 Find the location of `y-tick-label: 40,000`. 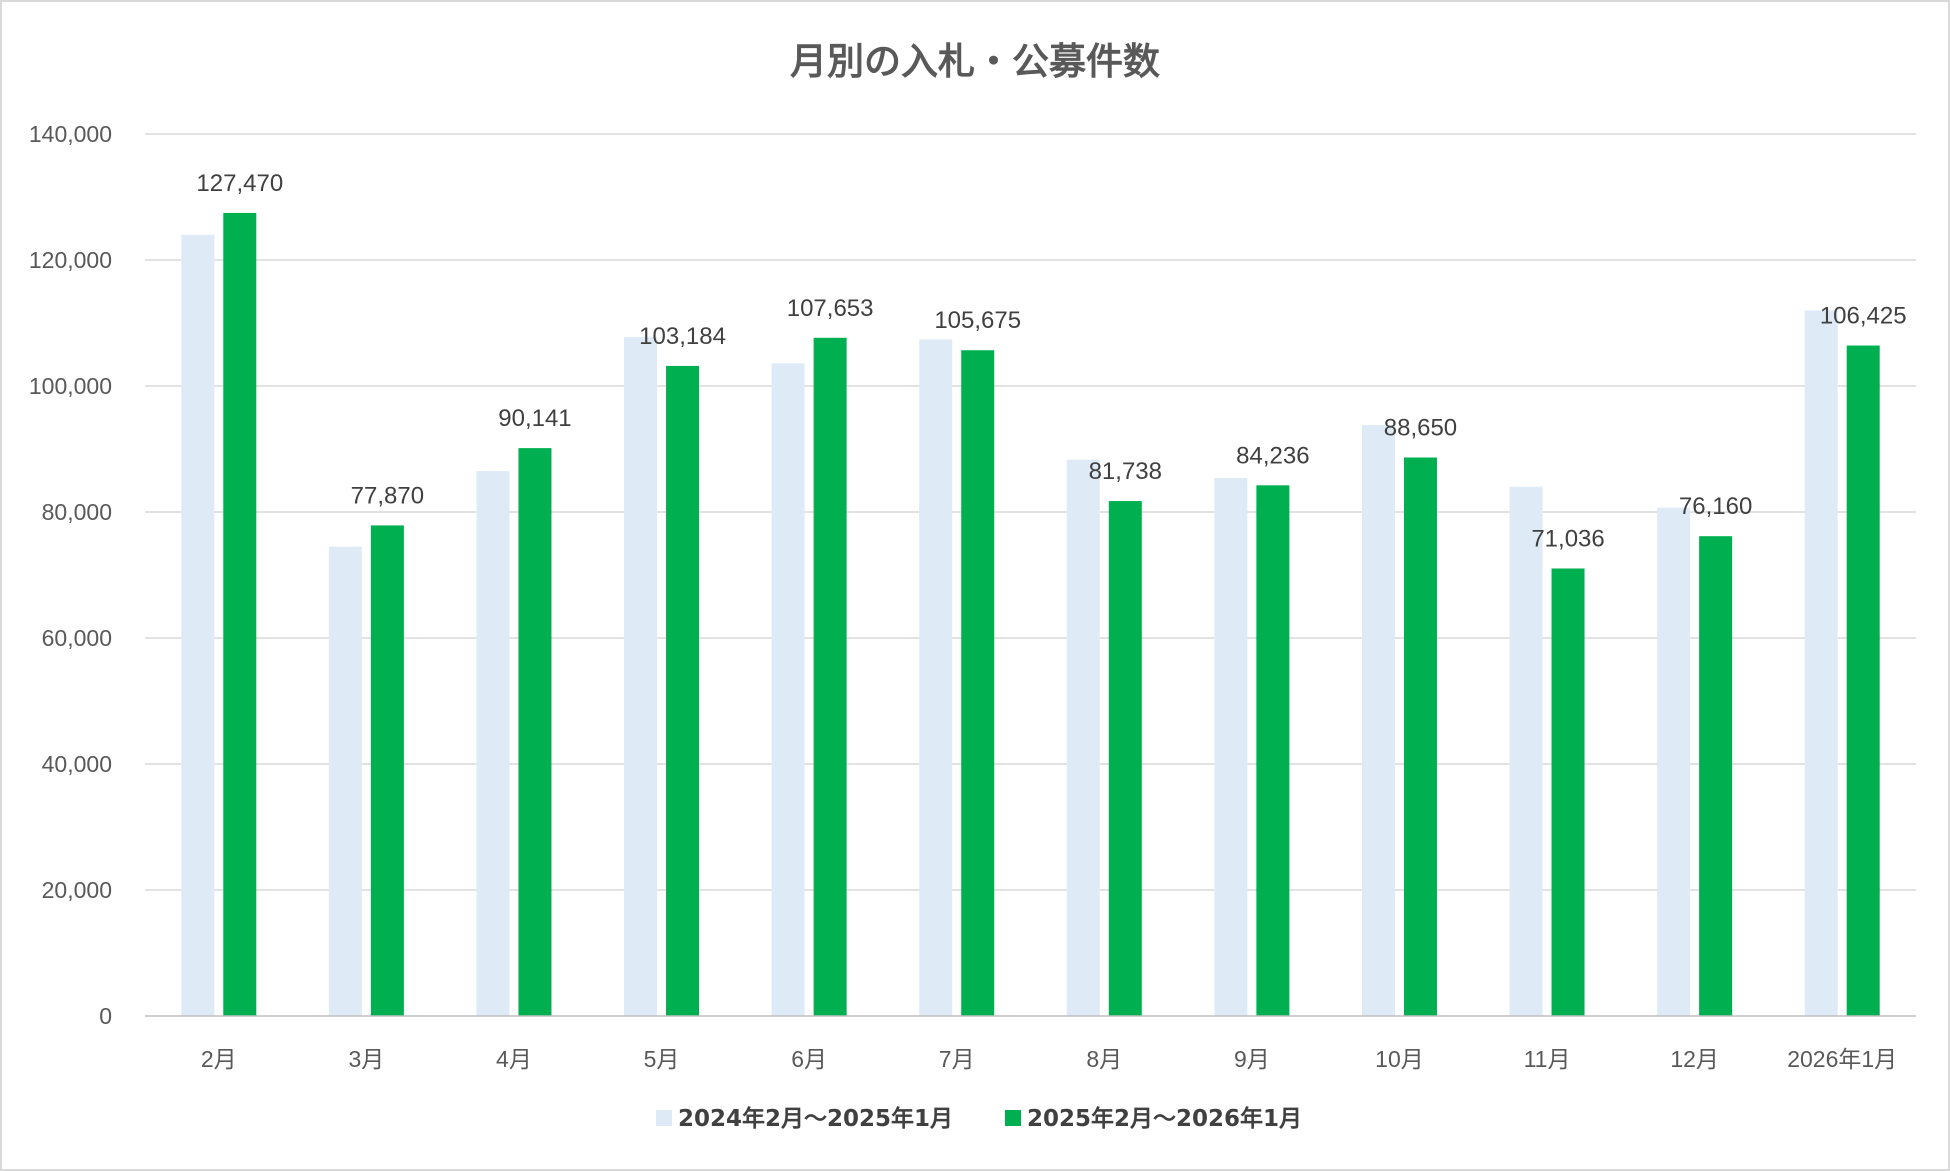

y-tick-label: 40,000 is located at coordinates (77, 764).